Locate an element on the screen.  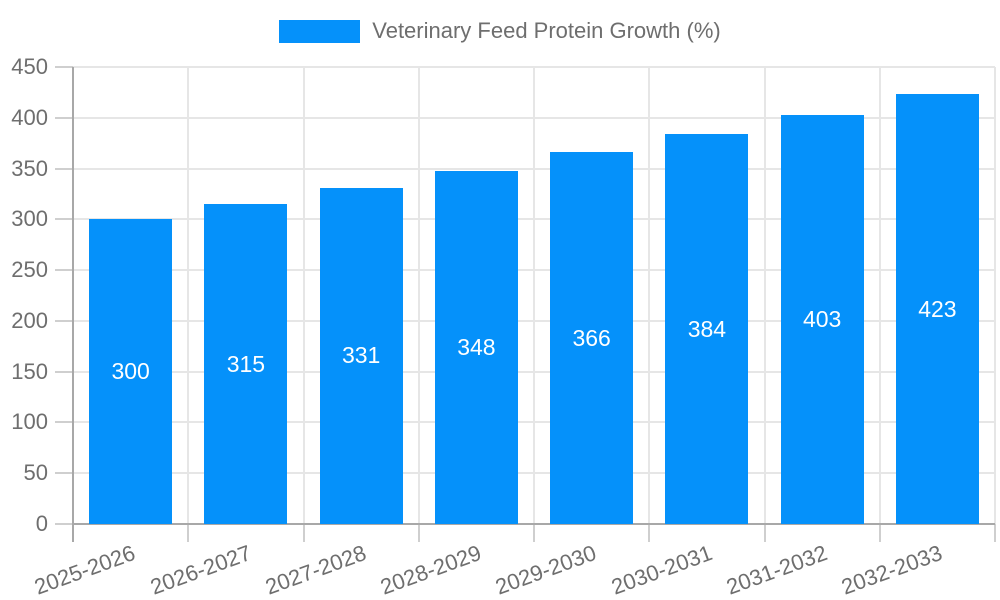
y-axis-tick-label: 150 is located at coordinates (29, 371).